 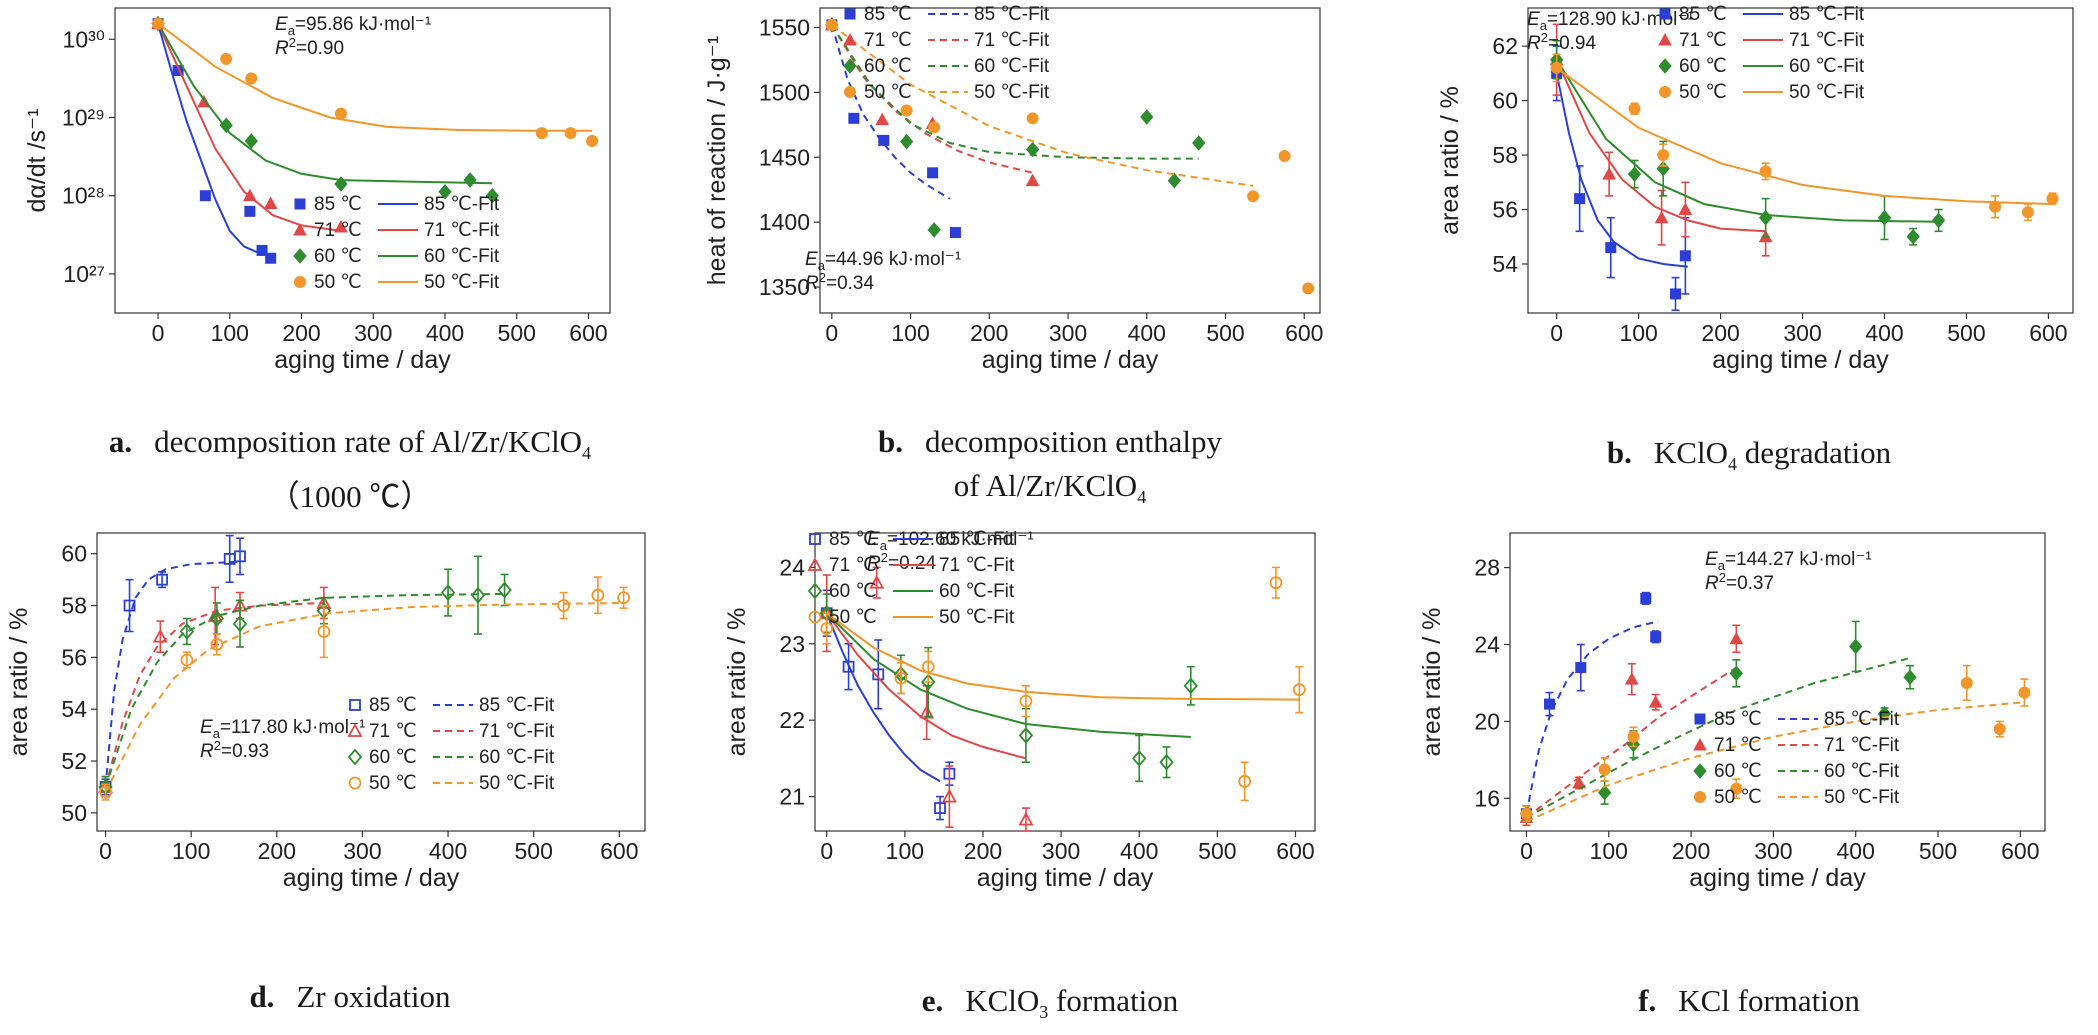 What do you see at coordinates (1487, 568) in the screenshot?
I see `chart-f-ytick-label: 28` at bounding box center [1487, 568].